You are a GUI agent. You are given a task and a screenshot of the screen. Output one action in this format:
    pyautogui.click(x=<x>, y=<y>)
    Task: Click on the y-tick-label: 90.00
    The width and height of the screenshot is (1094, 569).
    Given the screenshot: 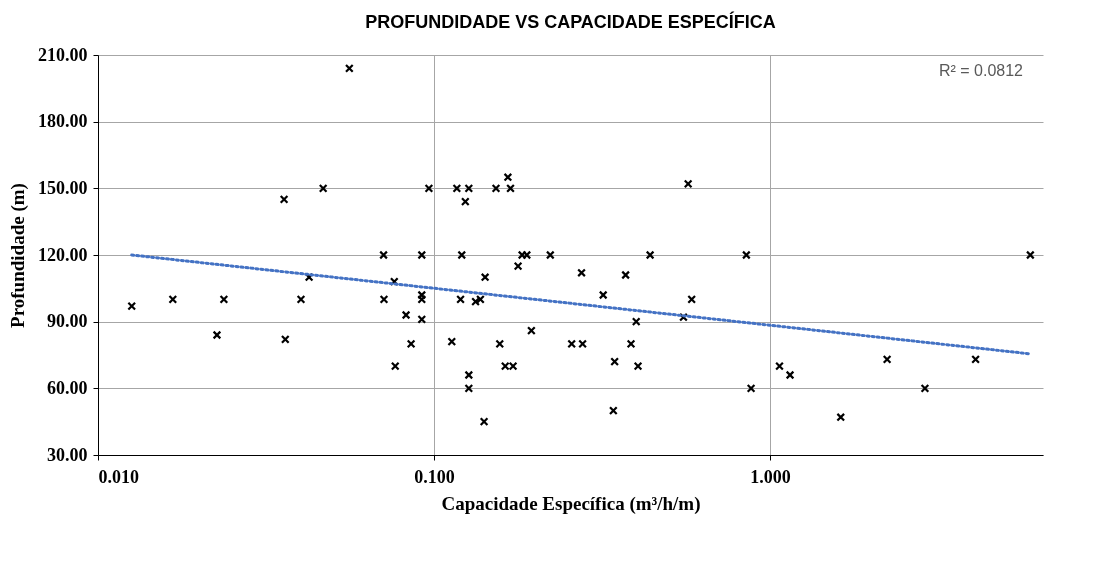 What is the action you would take?
    pyautogui.click(x=67, y=321)
    